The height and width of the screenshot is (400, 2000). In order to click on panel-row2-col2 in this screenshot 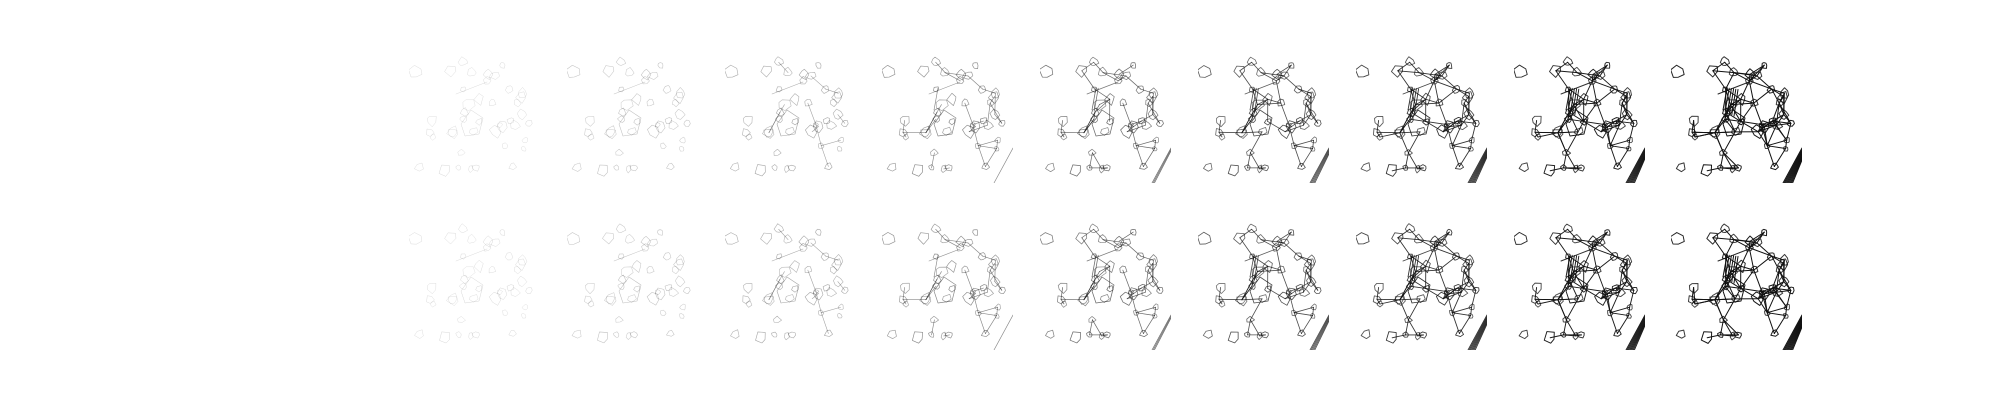, I will do `click(632, 284)`.